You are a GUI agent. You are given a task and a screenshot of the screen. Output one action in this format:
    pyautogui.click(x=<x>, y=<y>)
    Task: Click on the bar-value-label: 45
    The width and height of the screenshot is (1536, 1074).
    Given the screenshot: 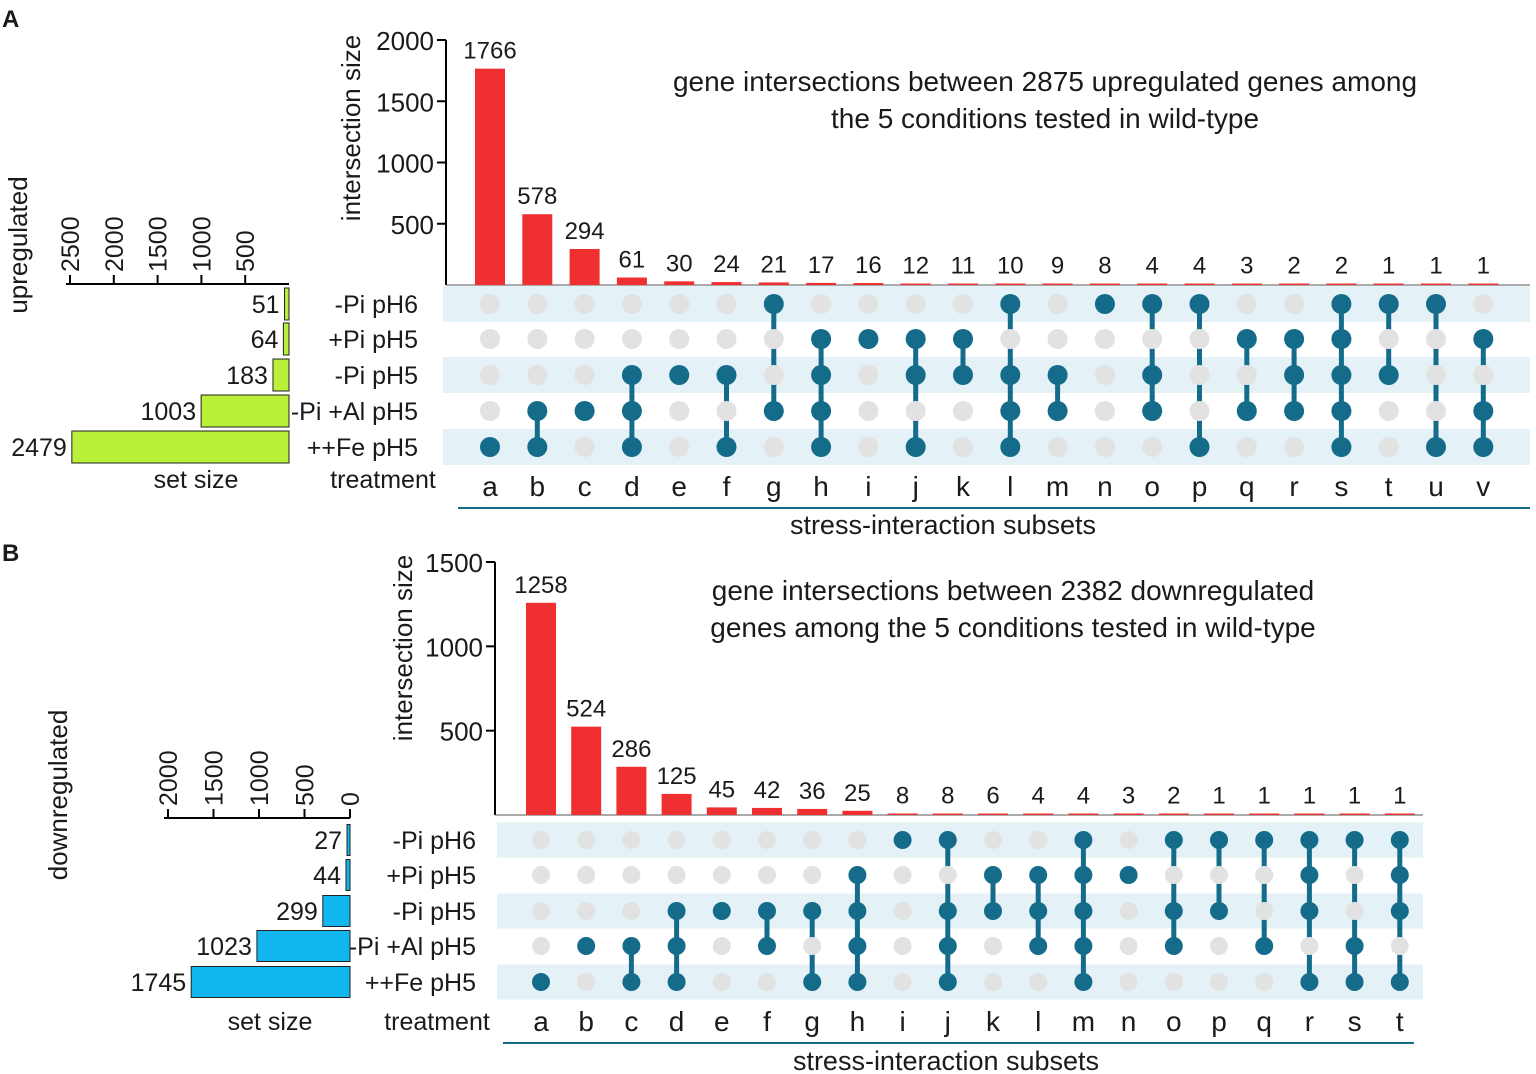 What is the action you would take?
    pyautogui.click(x=721, y=789)
    